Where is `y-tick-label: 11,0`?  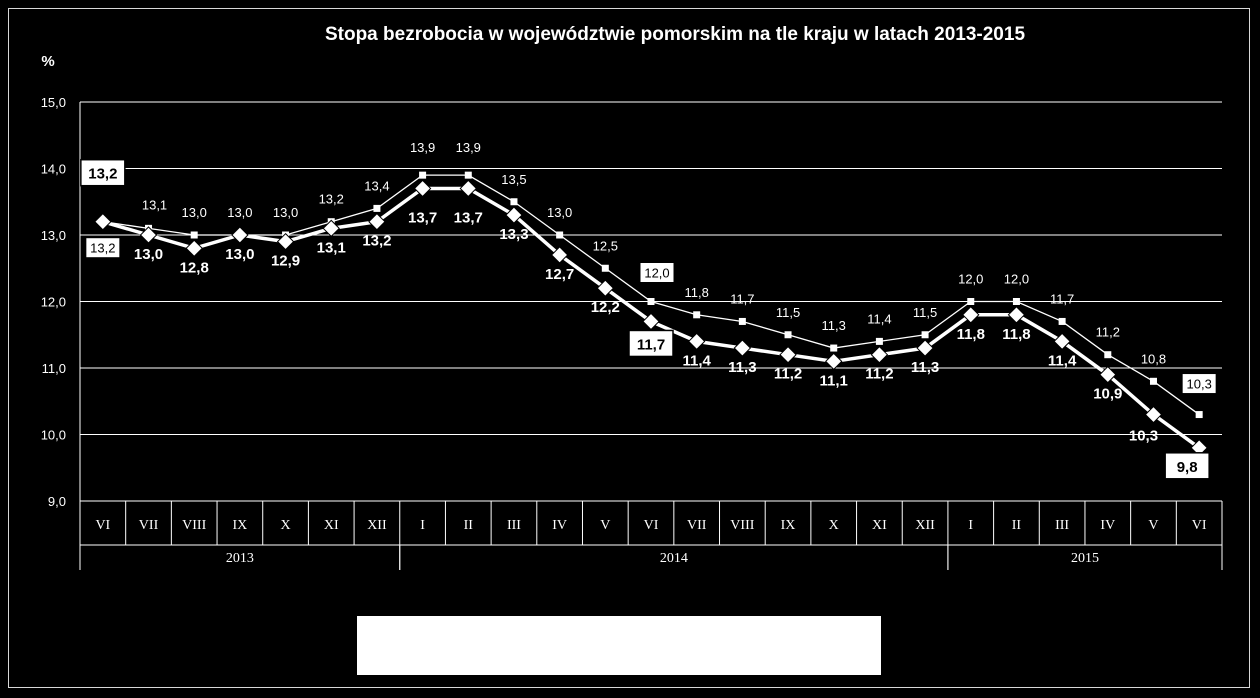 y-tick-label: 11,0 is located at coordinates (54, 368).